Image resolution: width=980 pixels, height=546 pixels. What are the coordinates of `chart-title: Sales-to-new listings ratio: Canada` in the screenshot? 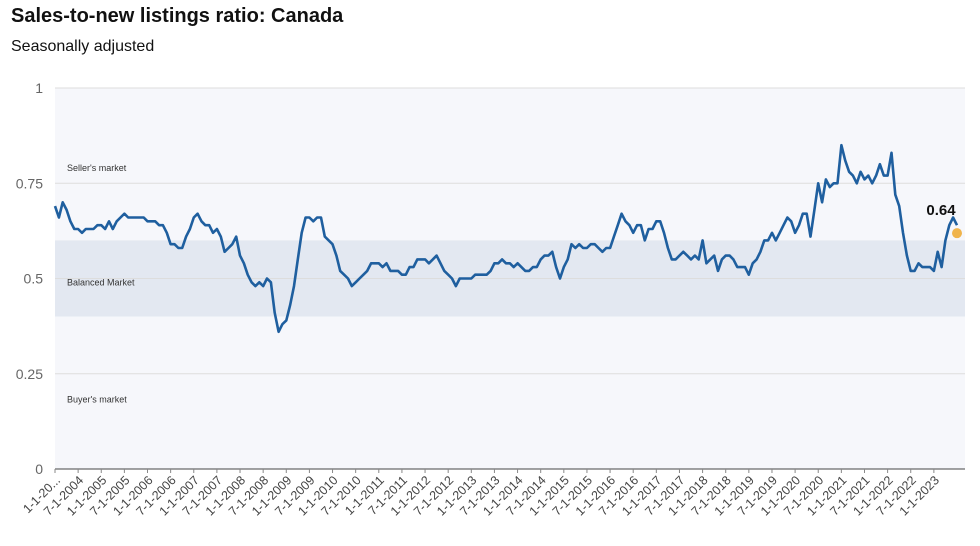 It's located at (177, 16).